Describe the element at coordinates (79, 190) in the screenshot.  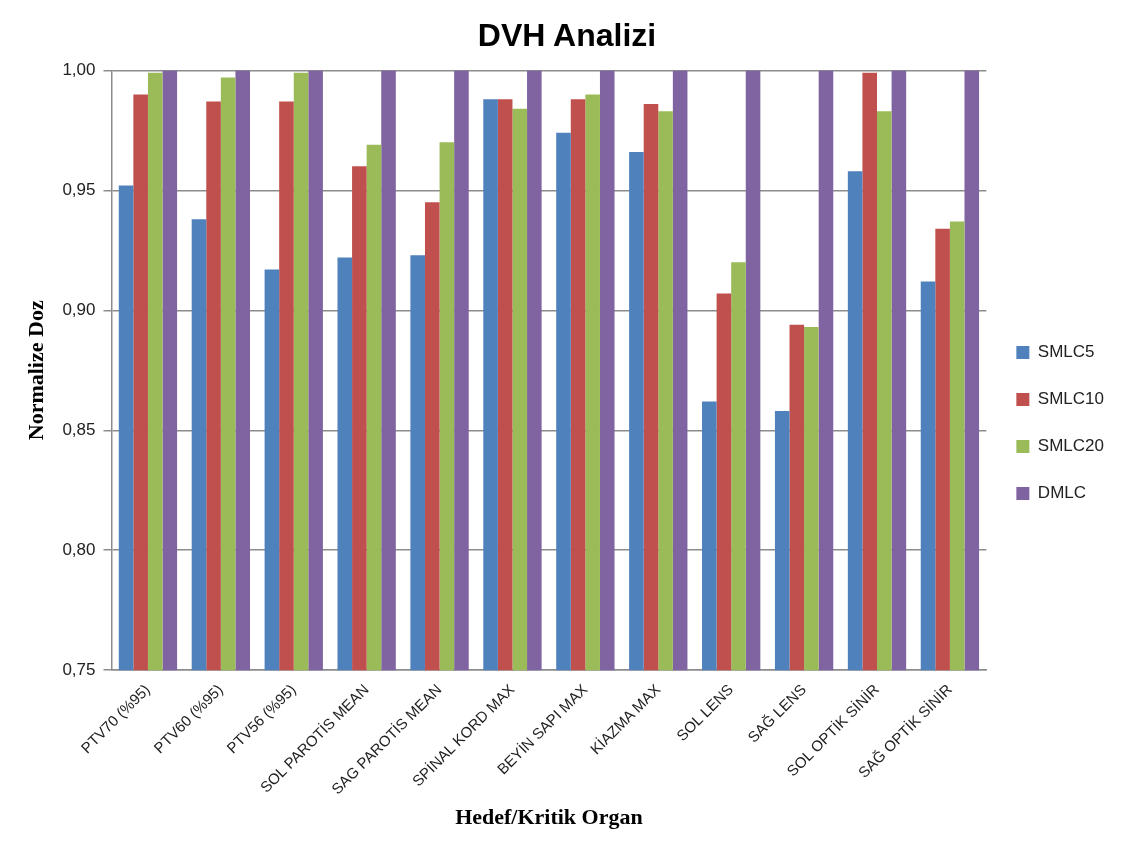
I see `y-tick-label: 0,95` at that location.